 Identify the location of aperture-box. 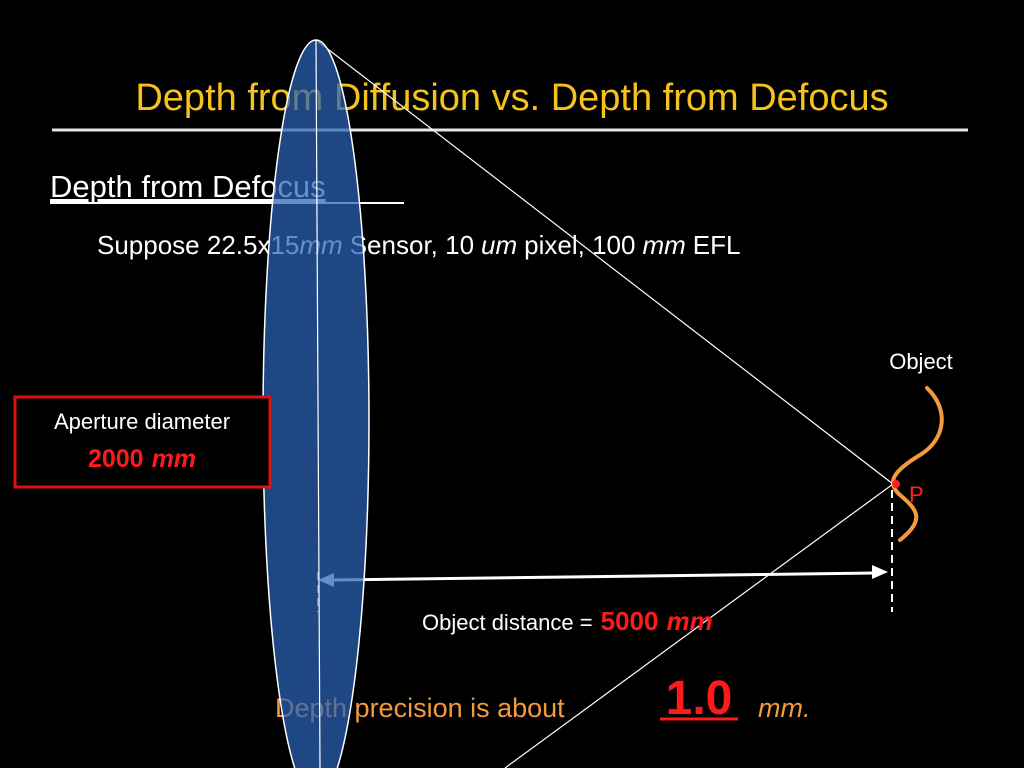
(142, 442).